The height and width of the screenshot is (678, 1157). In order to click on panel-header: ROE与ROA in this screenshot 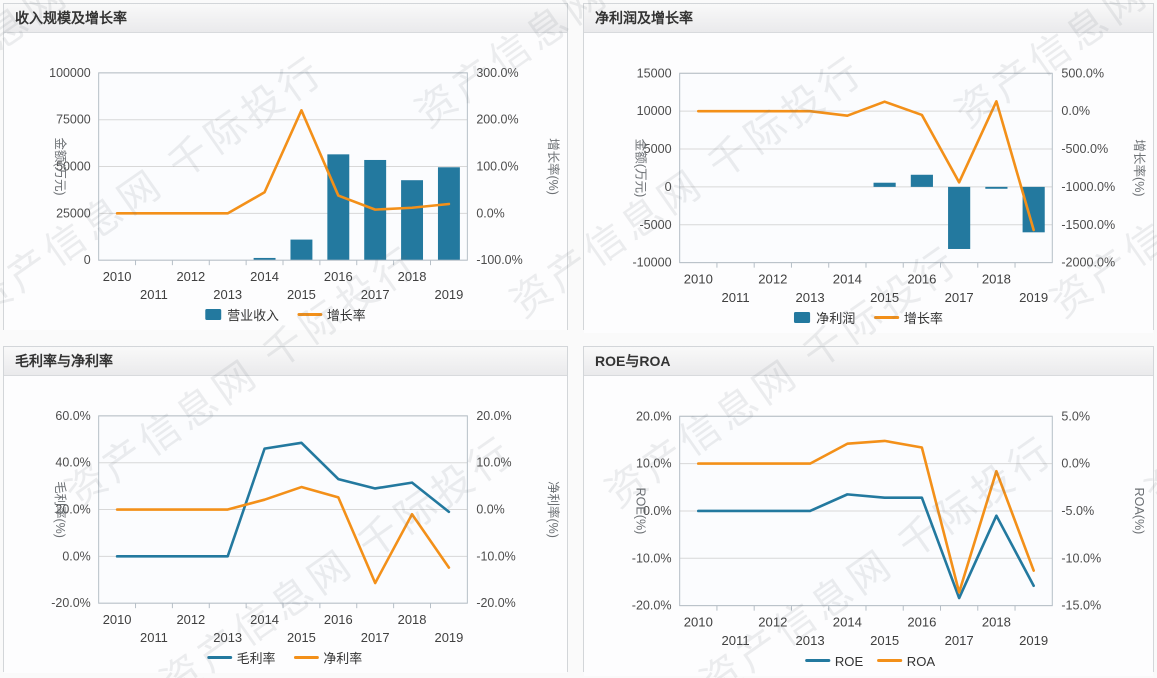, I will do `click(868, 361)`.